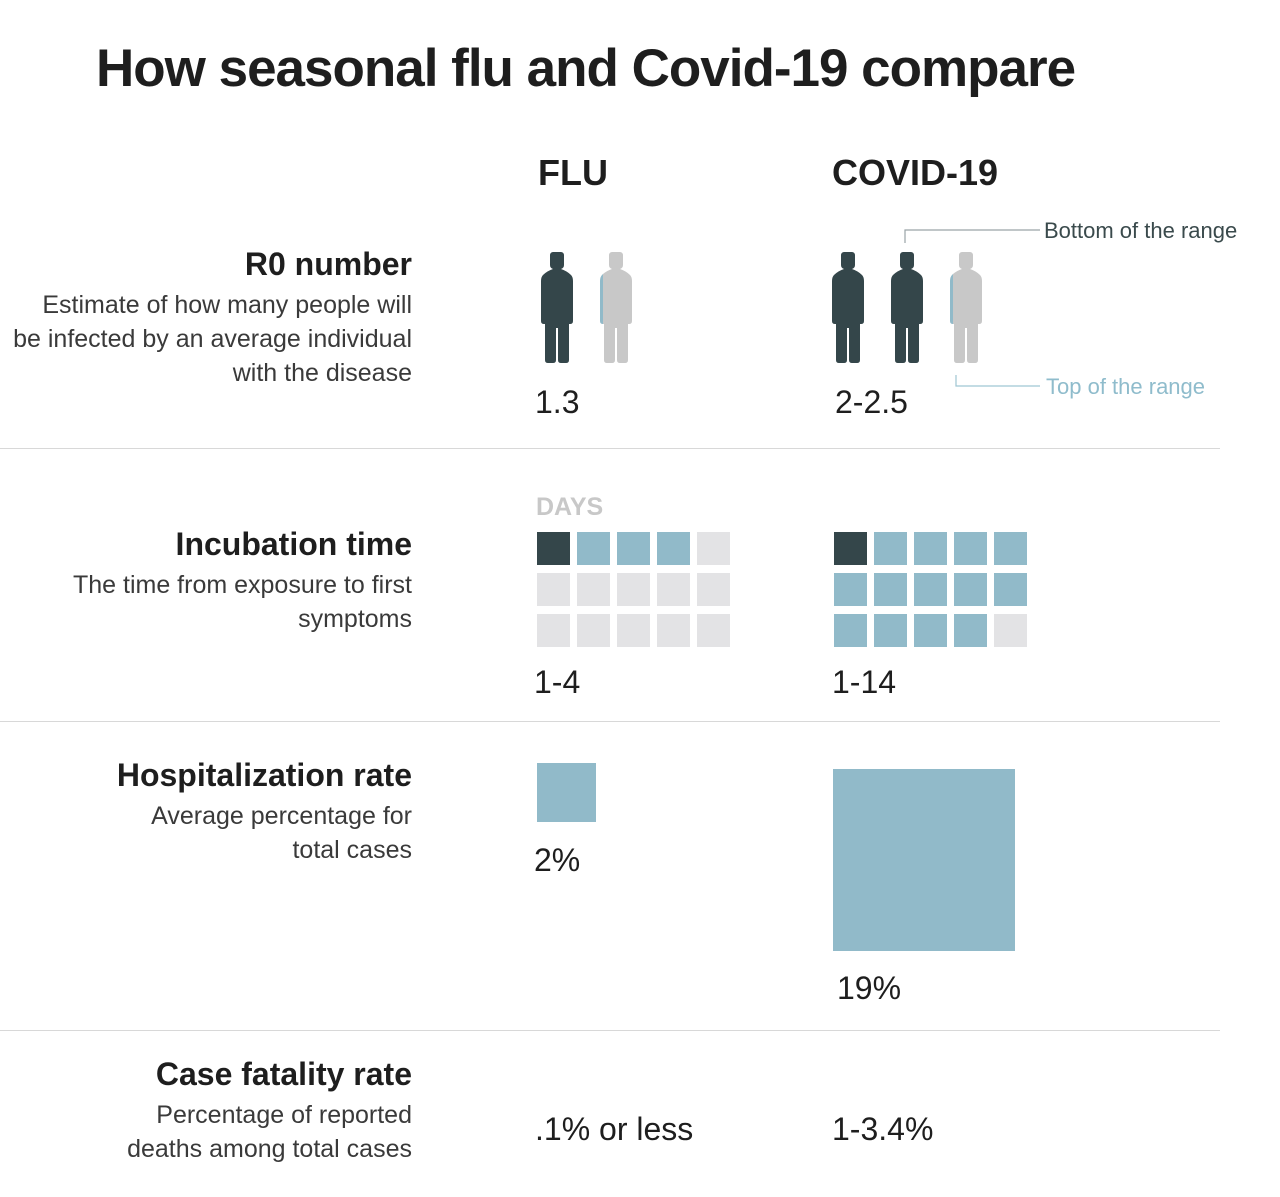 The height and width of the screenshot is (1197, 1280). I want to click on r0-covid-value: 2-2.5, so click(871, 402).